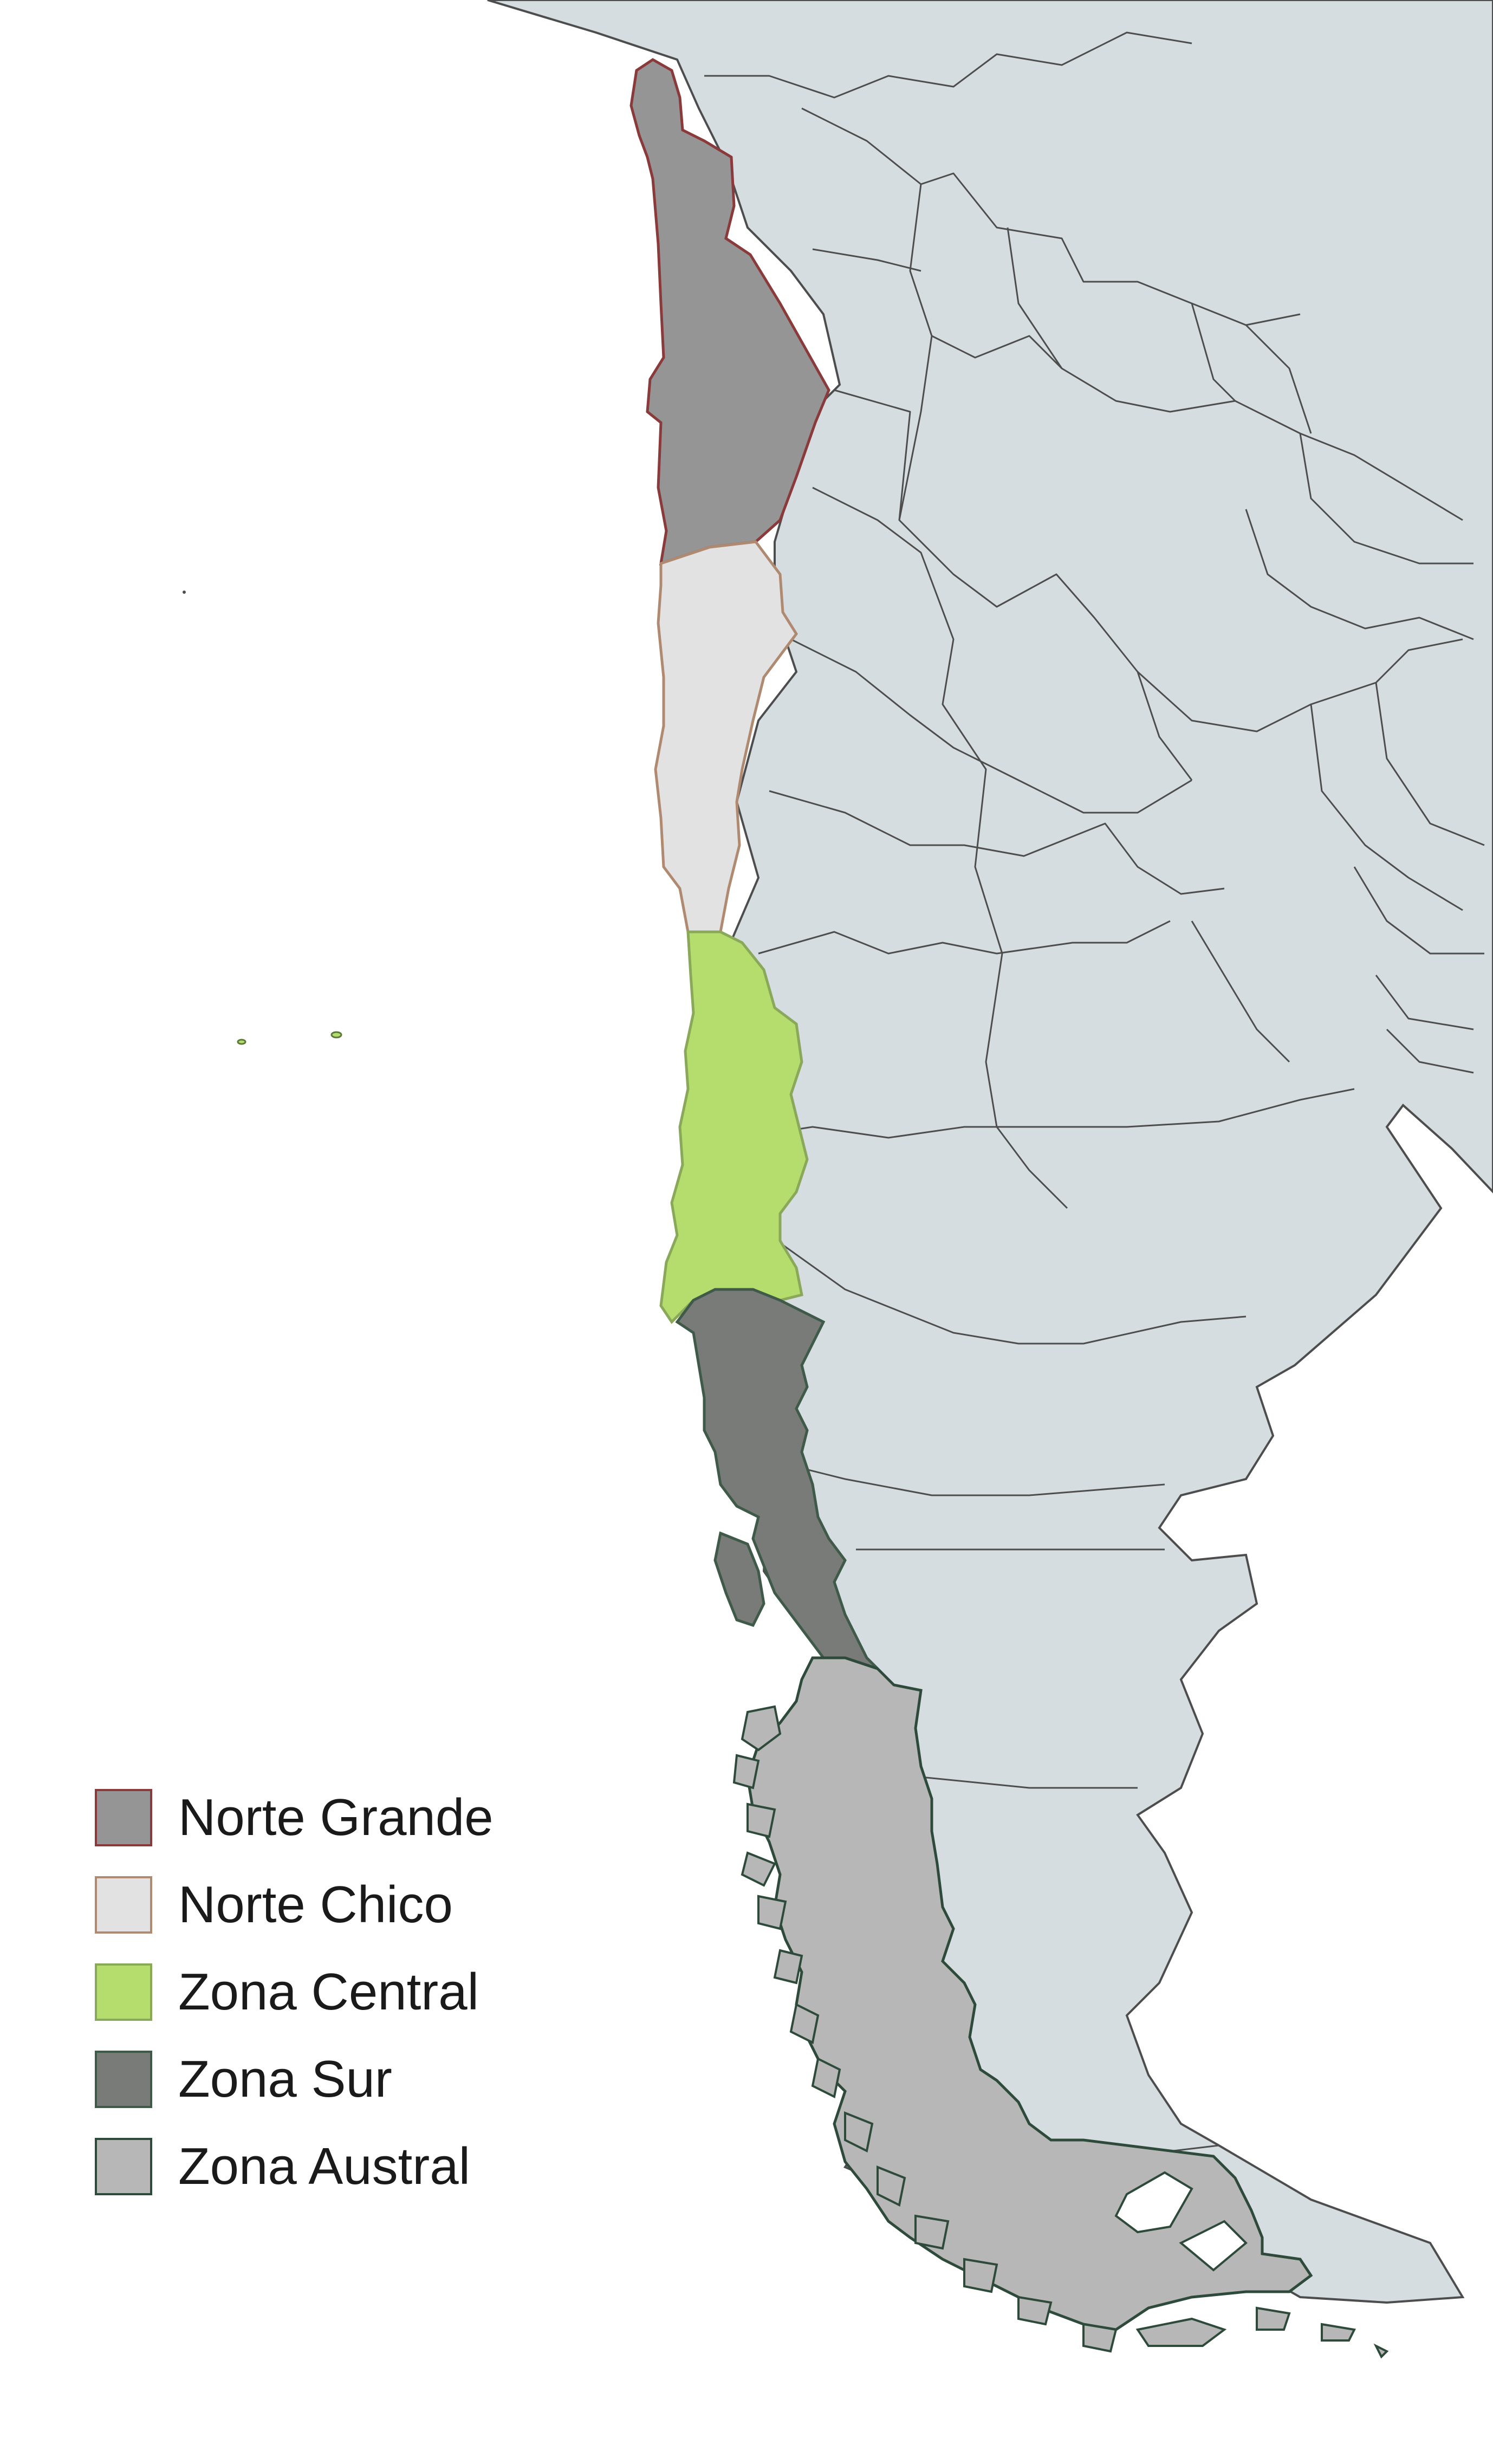 Image resolution: width=1493 pixels, height=2464 pixels. What do you see at coordinates (123, 2079) in the screenshot?
I see `legend-swatch-zona-sur` at bounding box center [123, 2079].